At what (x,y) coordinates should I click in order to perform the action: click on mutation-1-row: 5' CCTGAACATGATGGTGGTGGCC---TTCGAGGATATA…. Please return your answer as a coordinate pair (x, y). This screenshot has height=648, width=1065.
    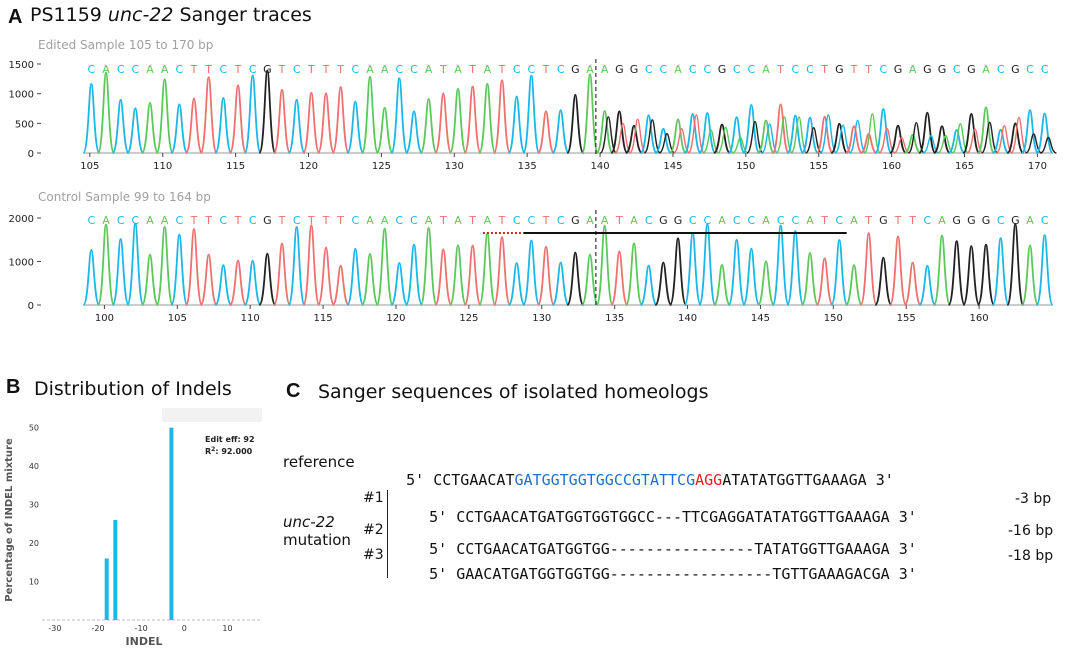
    Looking at the image, I should click on (655, 517).